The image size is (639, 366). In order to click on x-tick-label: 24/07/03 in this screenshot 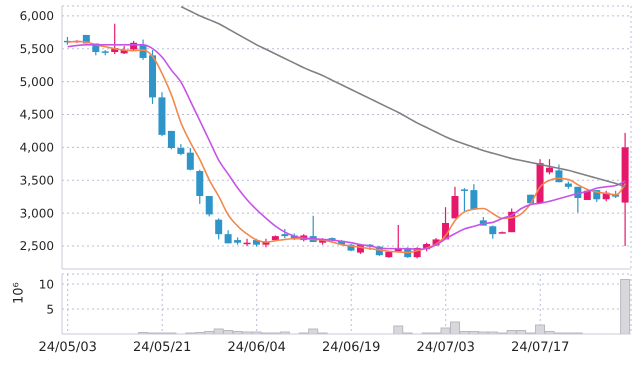, I will do `click(445, 348)`.